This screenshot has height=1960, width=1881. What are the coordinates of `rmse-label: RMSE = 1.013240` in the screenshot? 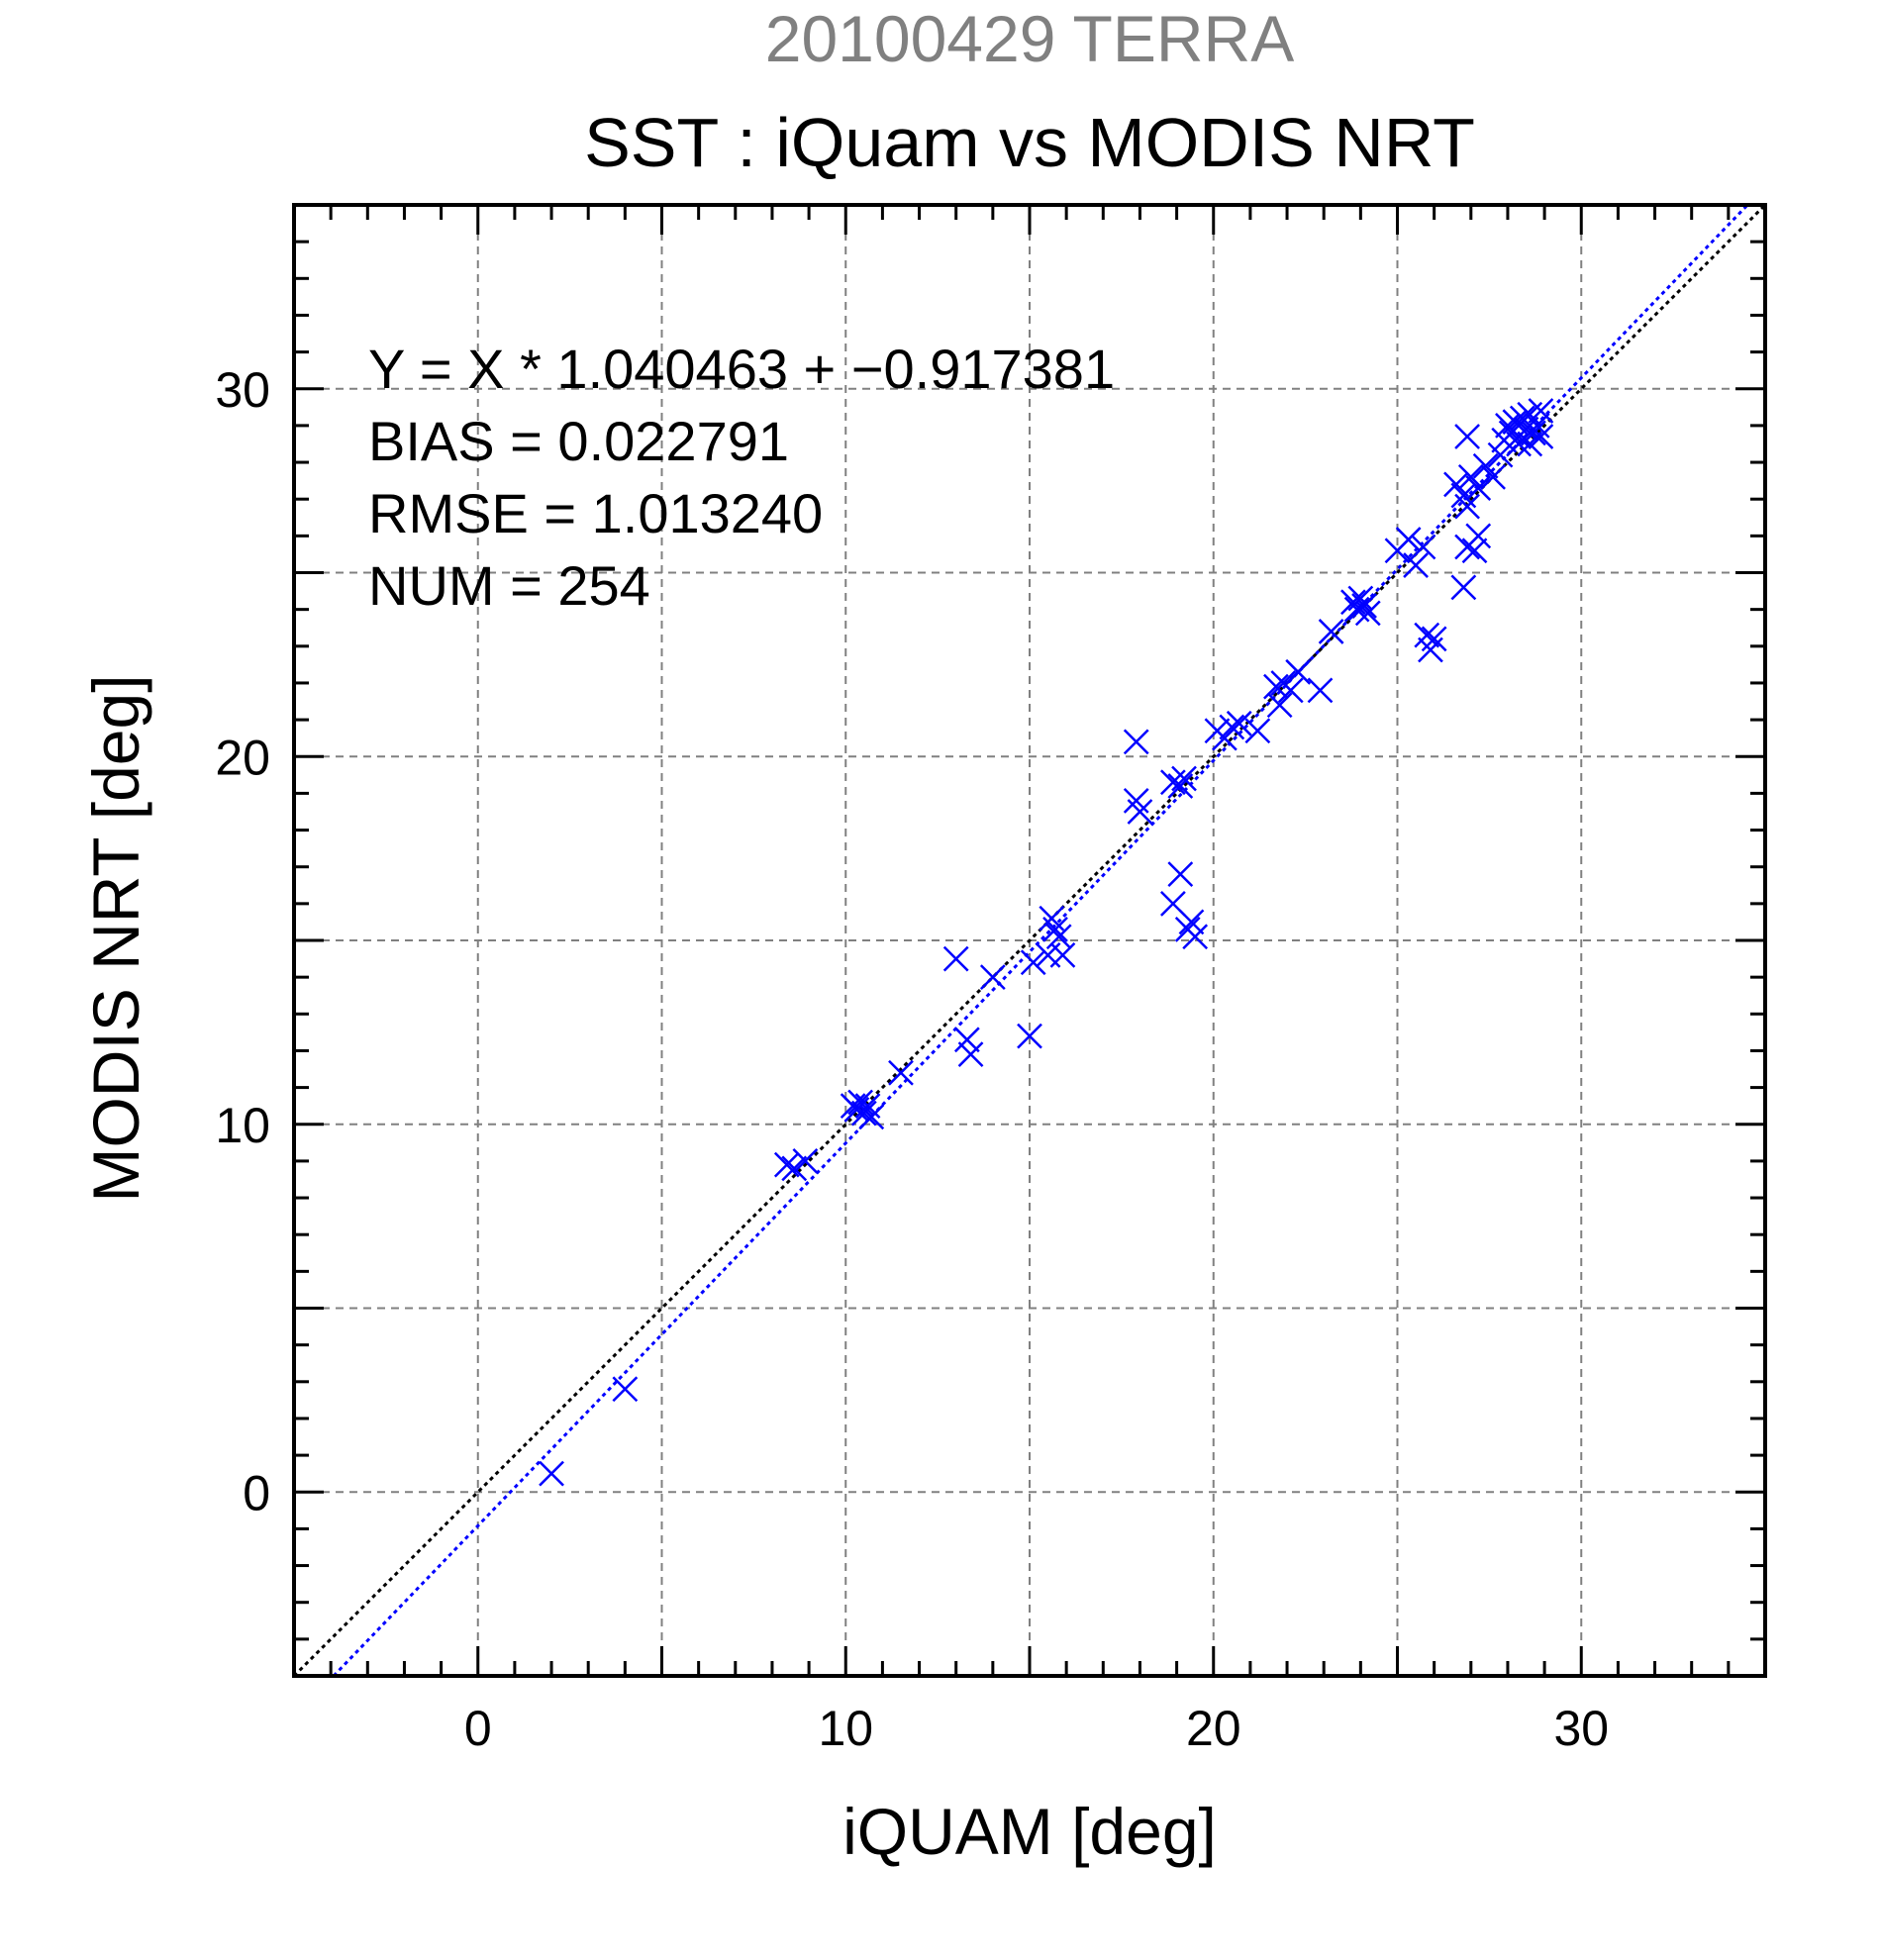 It's located at (595, 513).